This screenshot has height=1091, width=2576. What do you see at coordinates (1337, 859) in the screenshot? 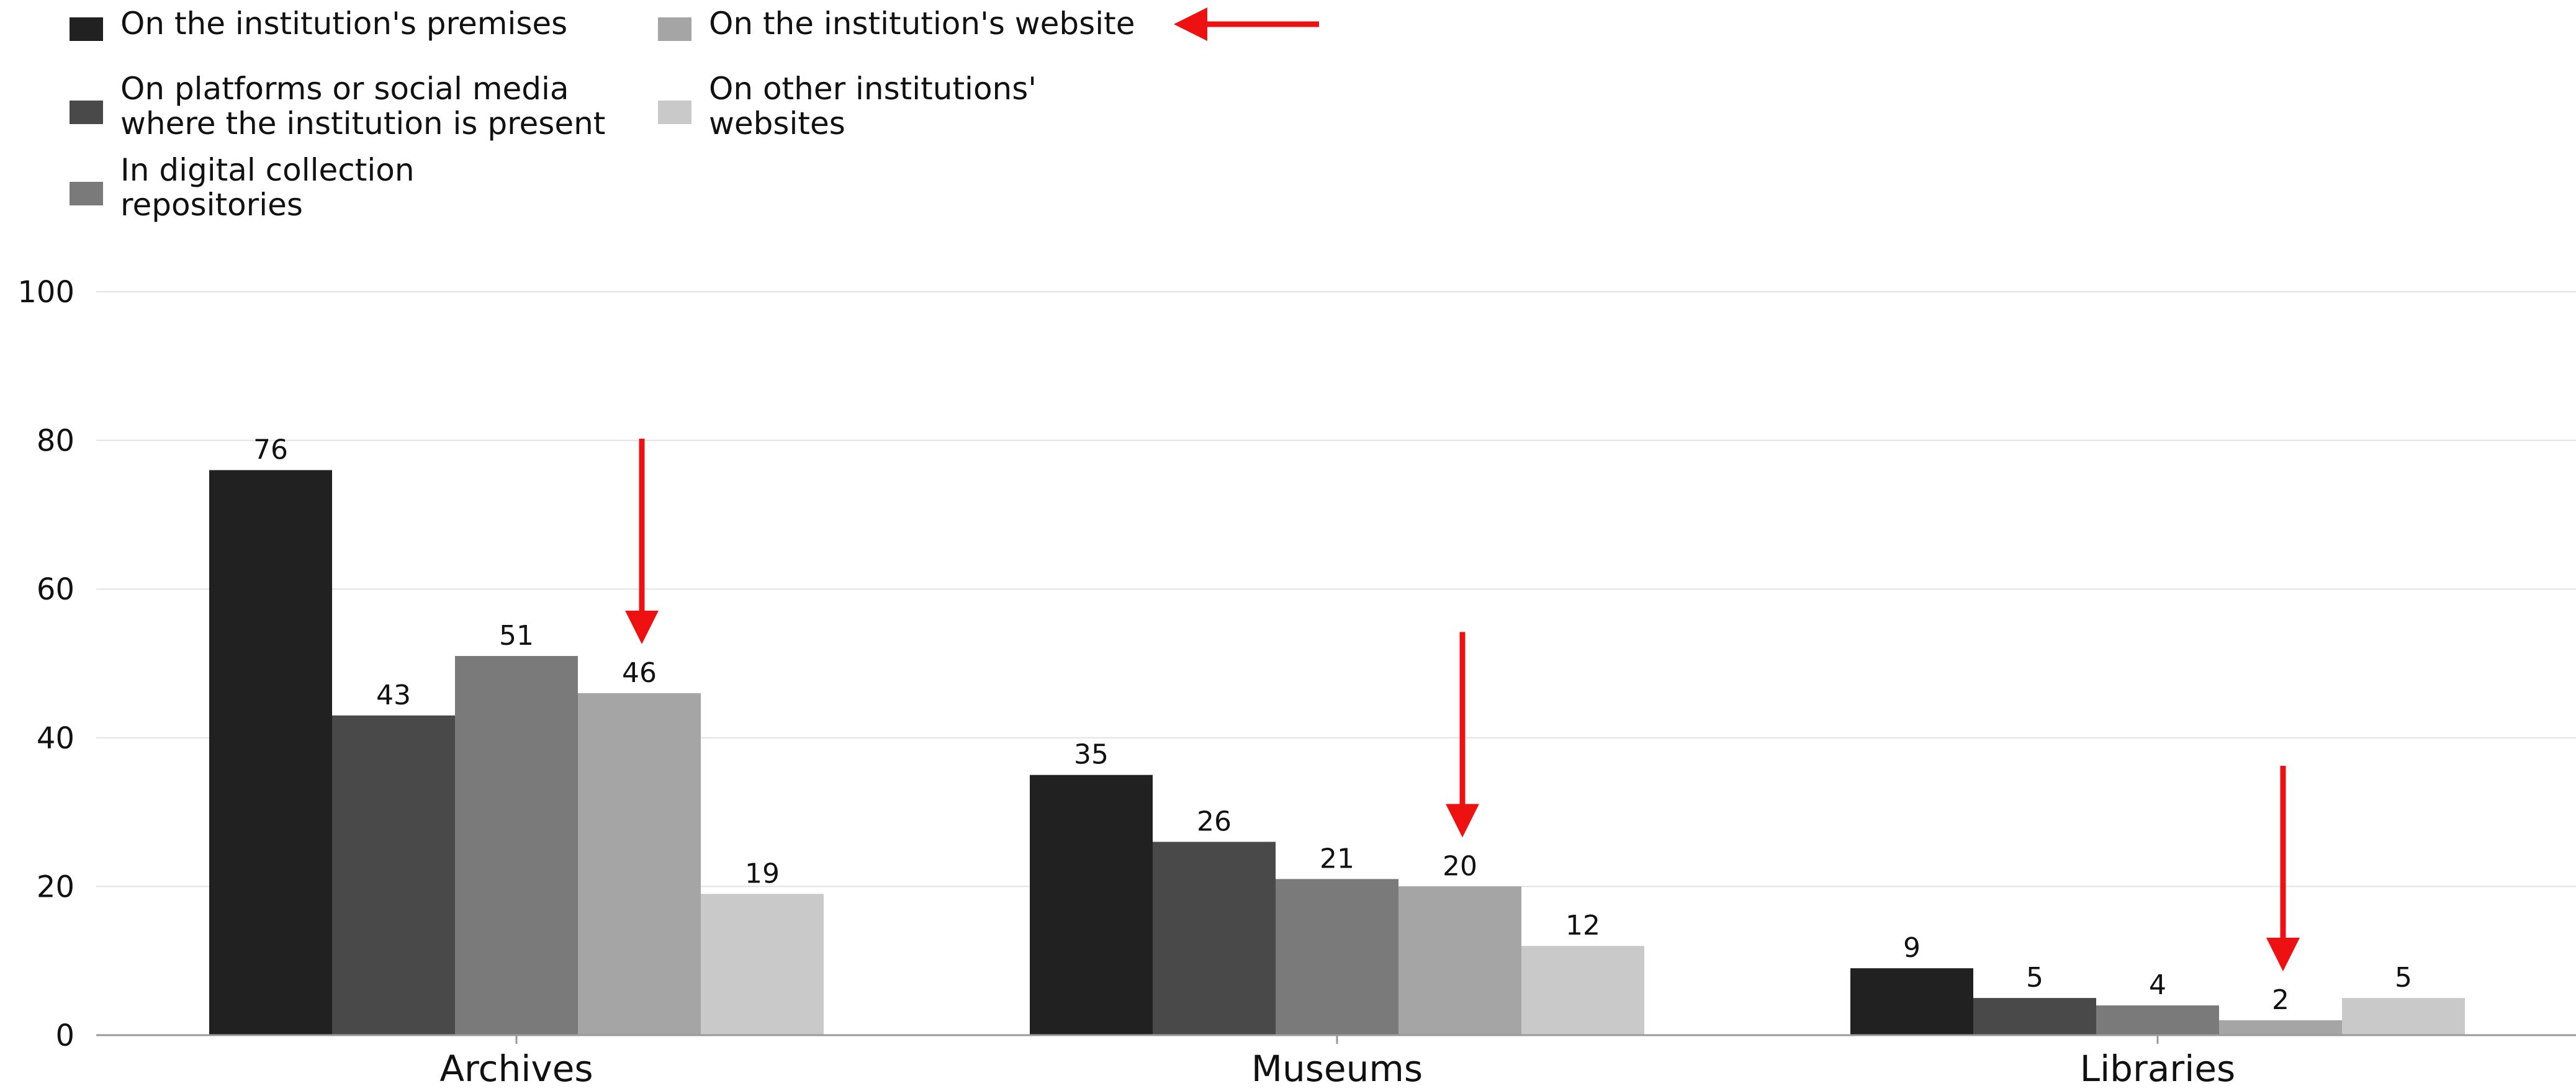
I see `data-label-museums-in-digital-collection-repositories: 21` at bounding box center [1337, 859].